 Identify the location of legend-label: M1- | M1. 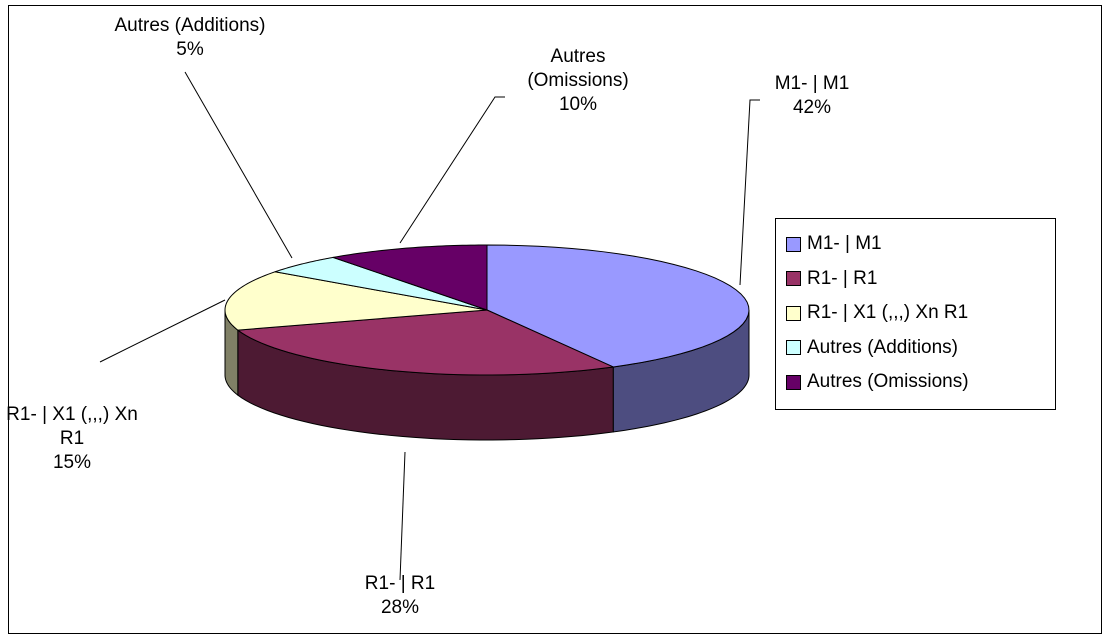
(844, 244).